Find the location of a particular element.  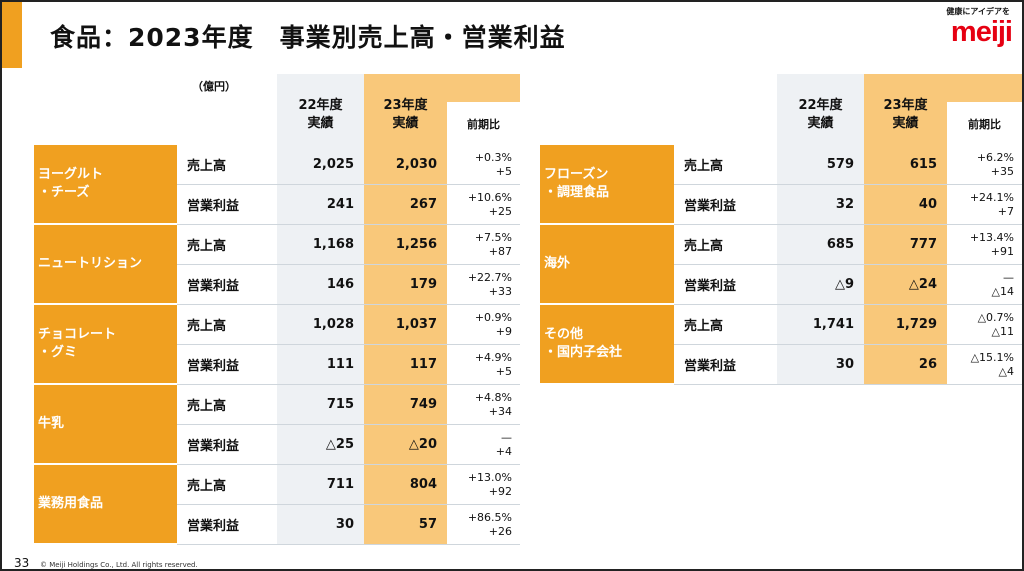

right-header-fy23: 23年度 実績 is located at coordinates (905, 109).